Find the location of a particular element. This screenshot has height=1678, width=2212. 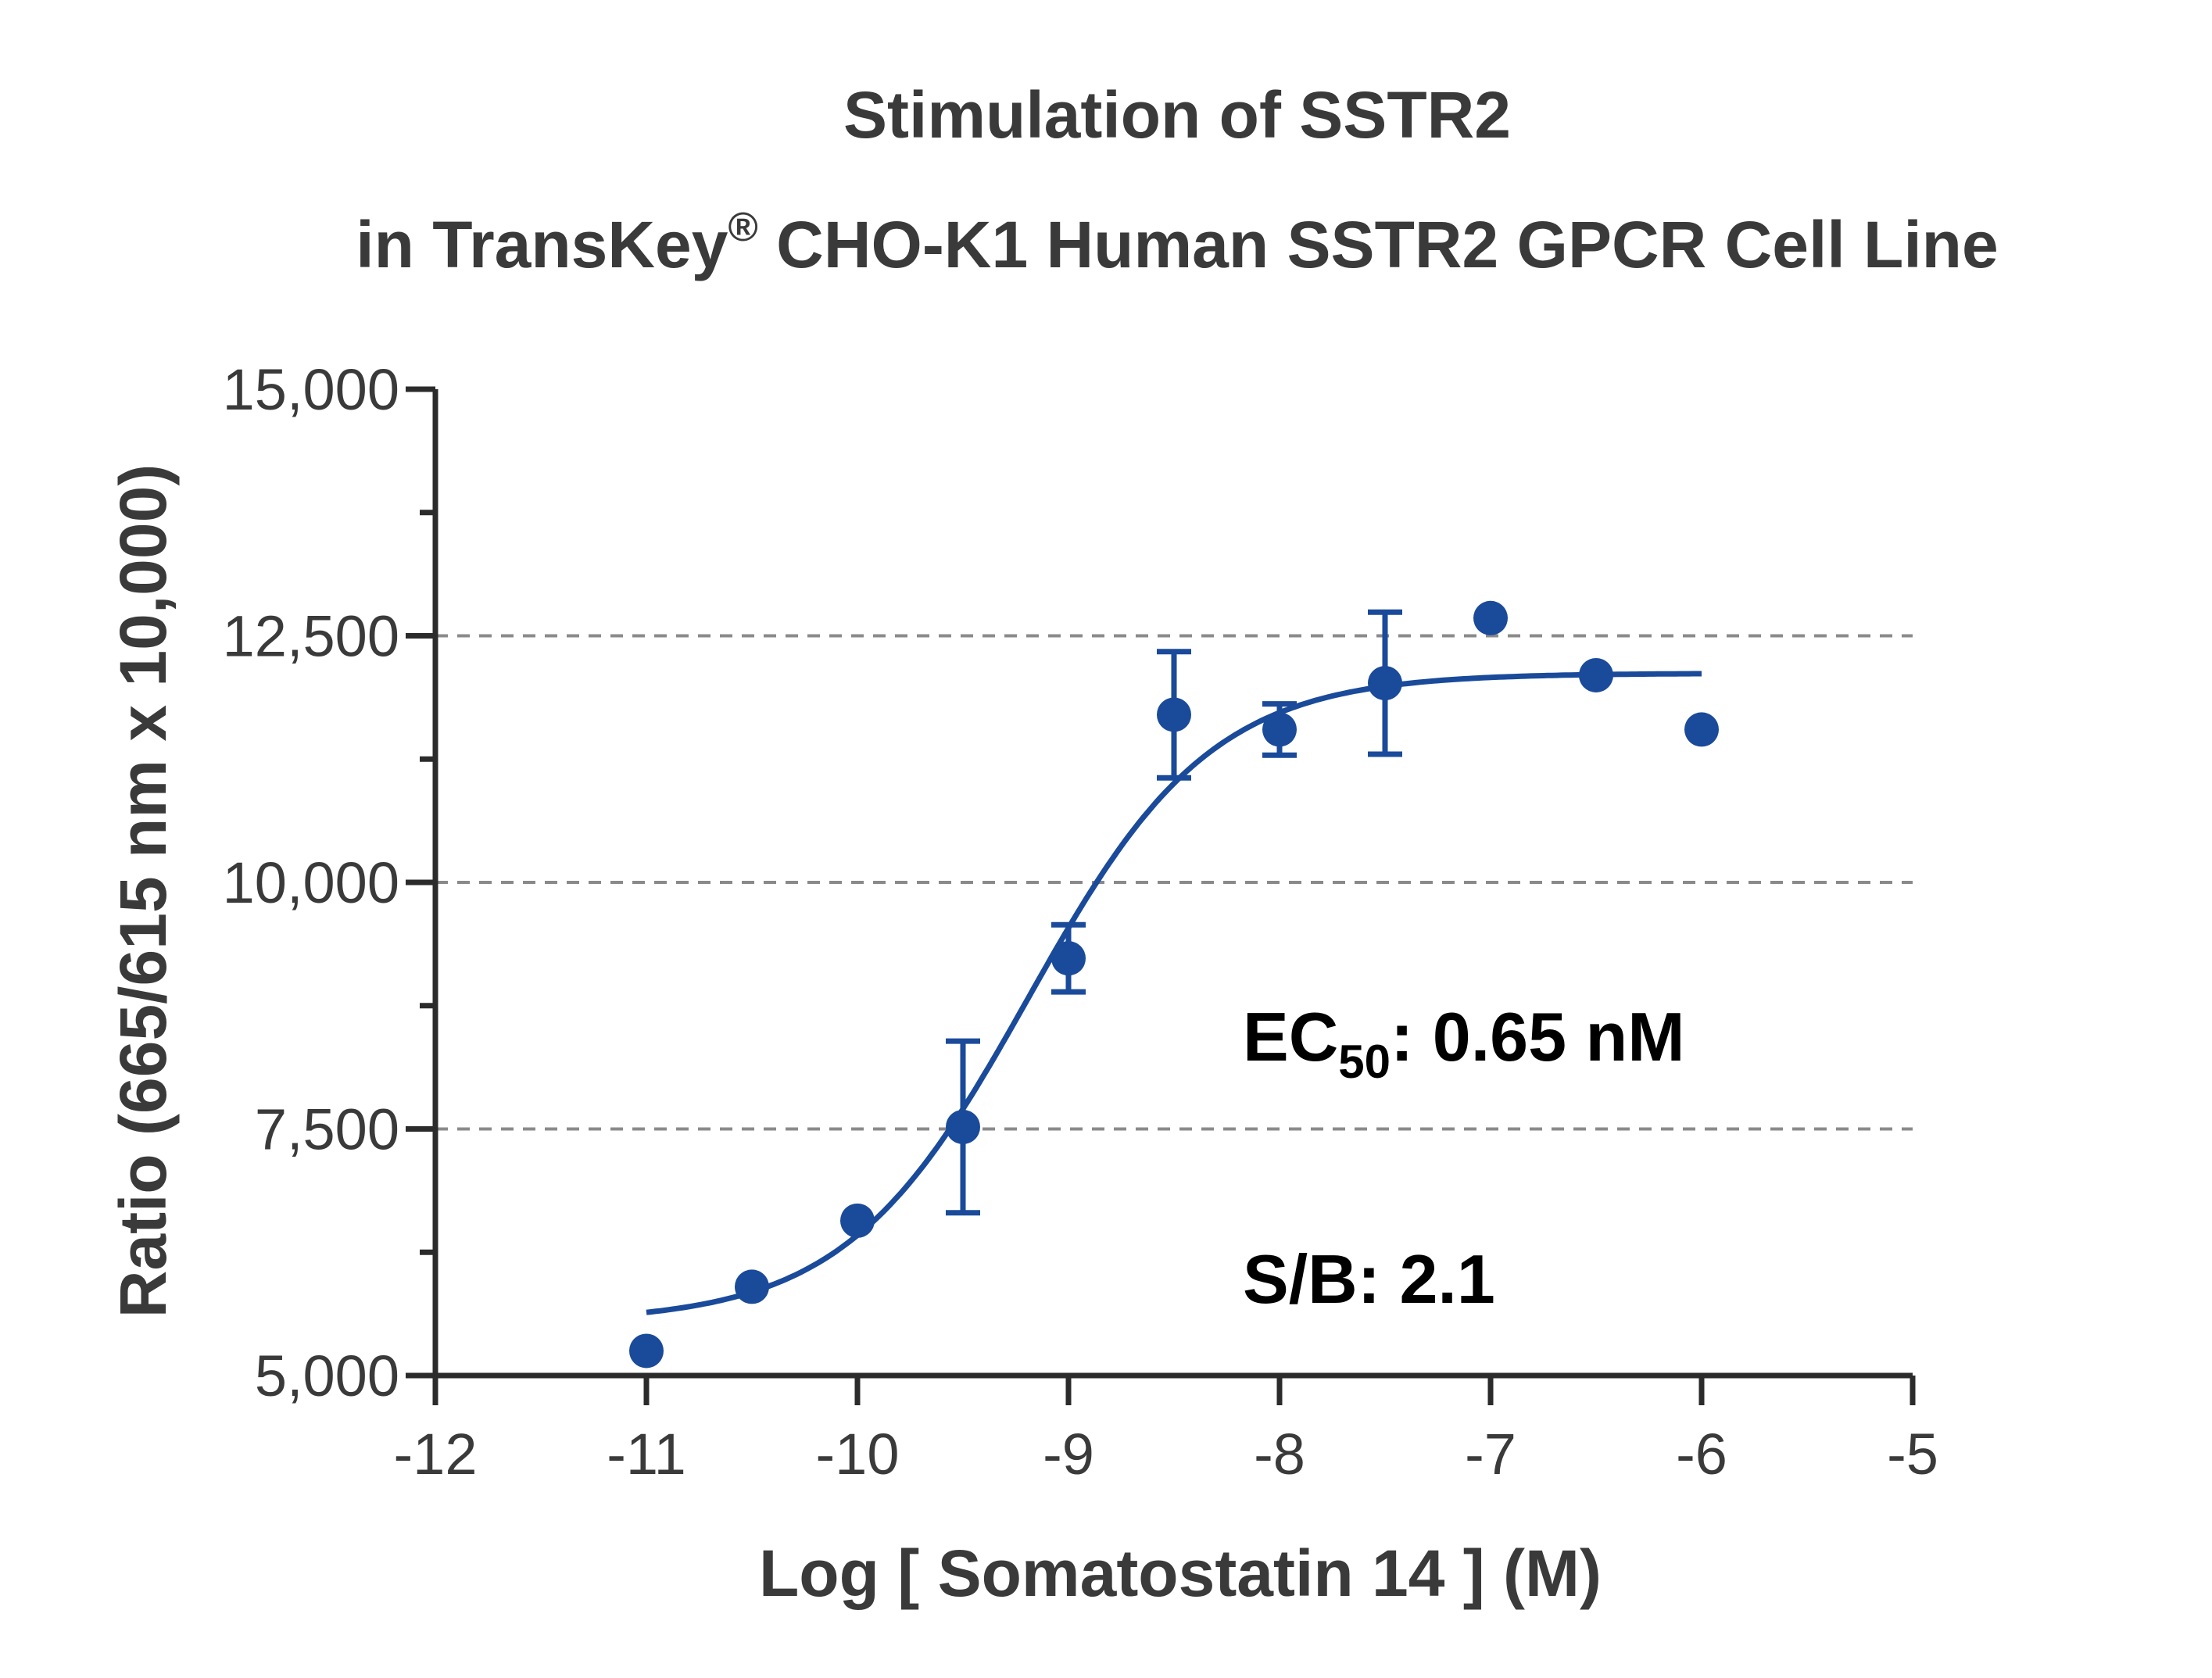

subtitle-suffix: CHO-K1 Human SSTR2 GPCR Cell Line is located at coordinates (1378, 244).